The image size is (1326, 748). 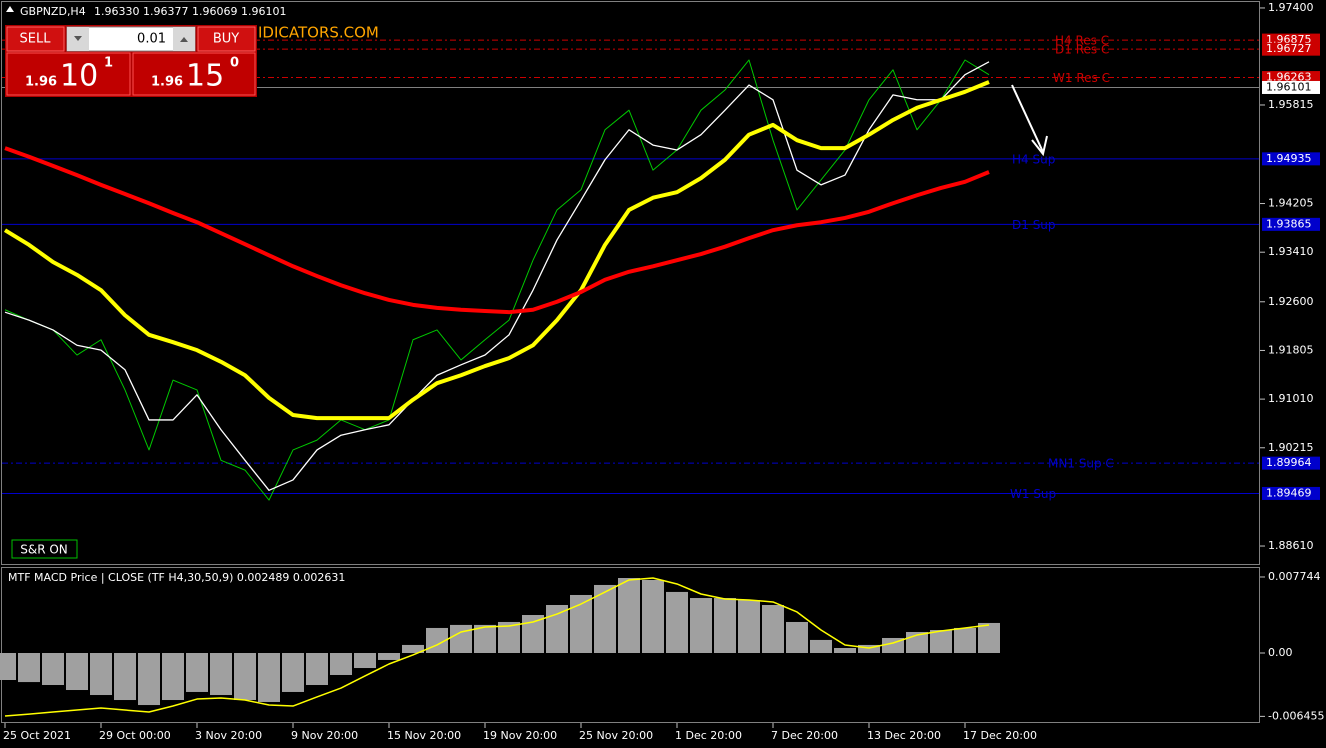 What do you see at coordinates (1291, 7) in the screenshot?
I see `y-tick-label: 1.97400` at bounding box center [1291, 7].